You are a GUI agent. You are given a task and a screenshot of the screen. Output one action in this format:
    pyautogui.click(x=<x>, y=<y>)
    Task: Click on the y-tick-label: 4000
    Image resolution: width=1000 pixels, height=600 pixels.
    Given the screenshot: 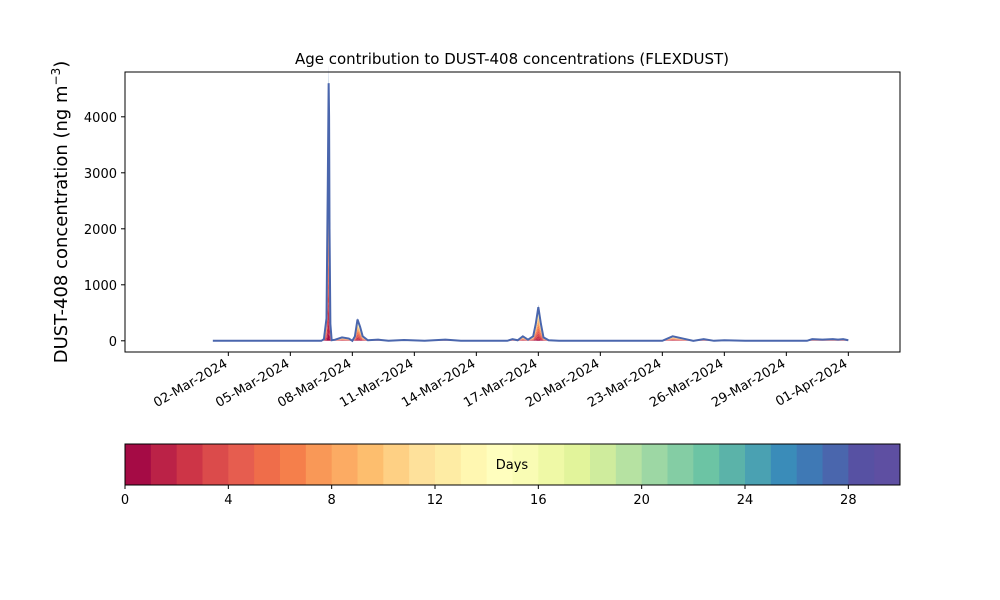 What is the action you would take?
    pyautogui.click(x=100, y=118)
    